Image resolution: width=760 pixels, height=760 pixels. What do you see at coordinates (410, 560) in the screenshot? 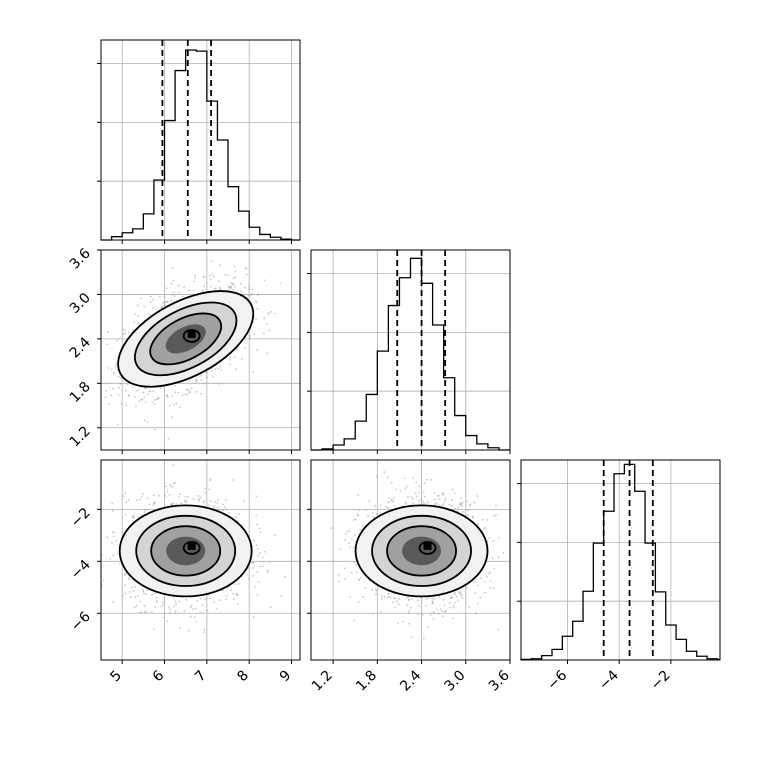
I see `panel-border` at bounding box center [410, 560].